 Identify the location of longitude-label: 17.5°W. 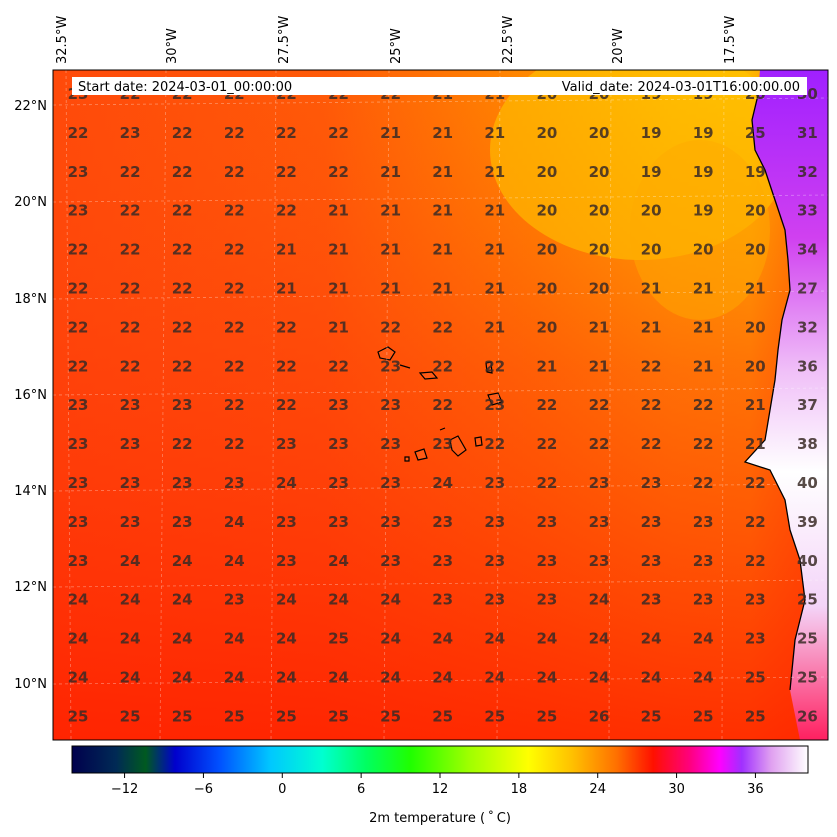
(730, 40).